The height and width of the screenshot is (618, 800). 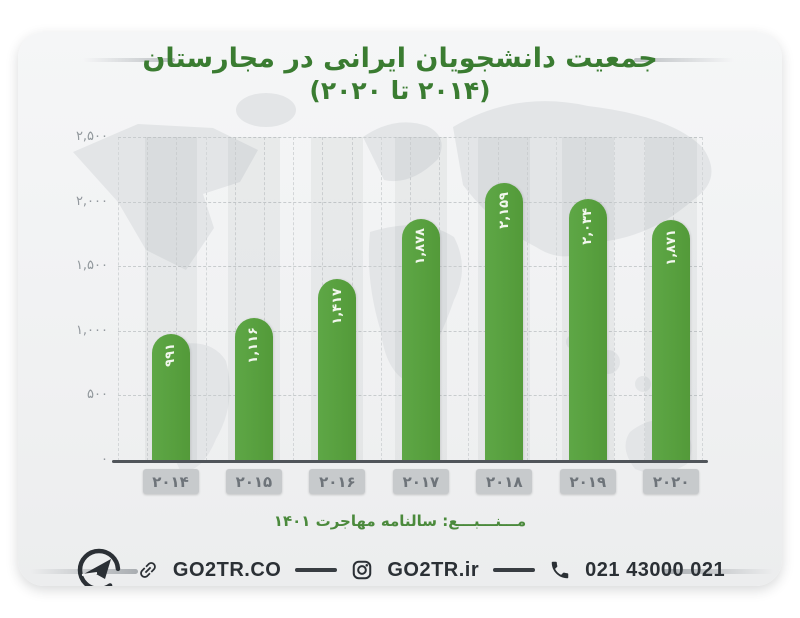 I want to click on bar-value-text: ۱,۸۷۸, so click(x=421, y=247).